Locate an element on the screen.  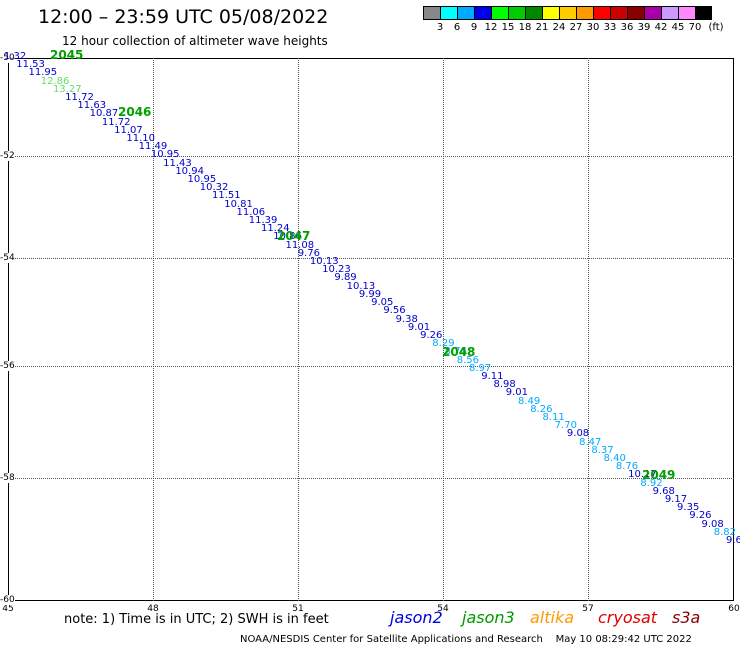
wave-height-value: 8.37 is located at coordinates (602, 450).